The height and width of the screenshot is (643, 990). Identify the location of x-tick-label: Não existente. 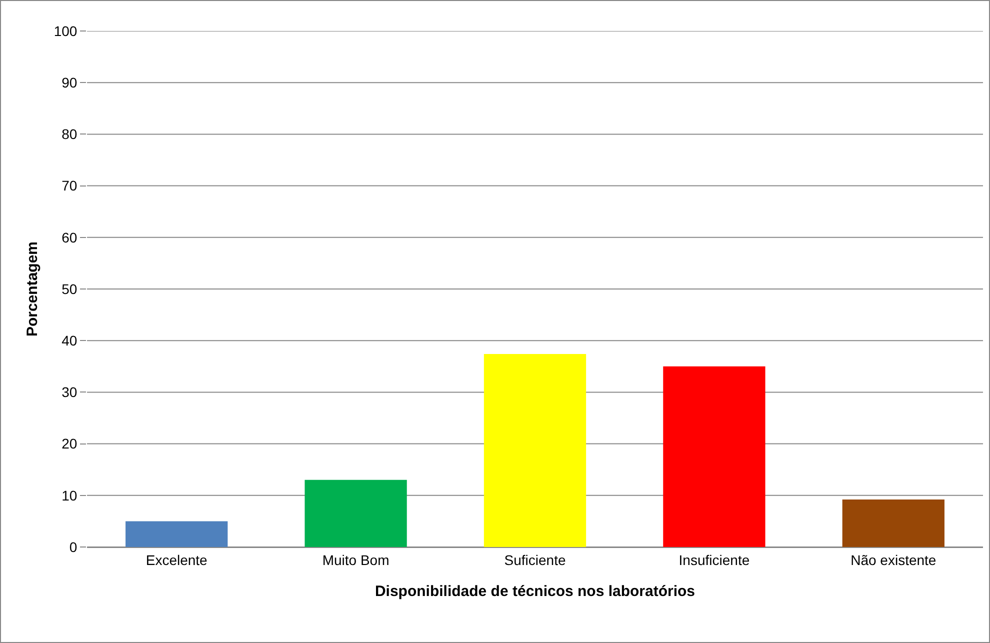
(893, 560).